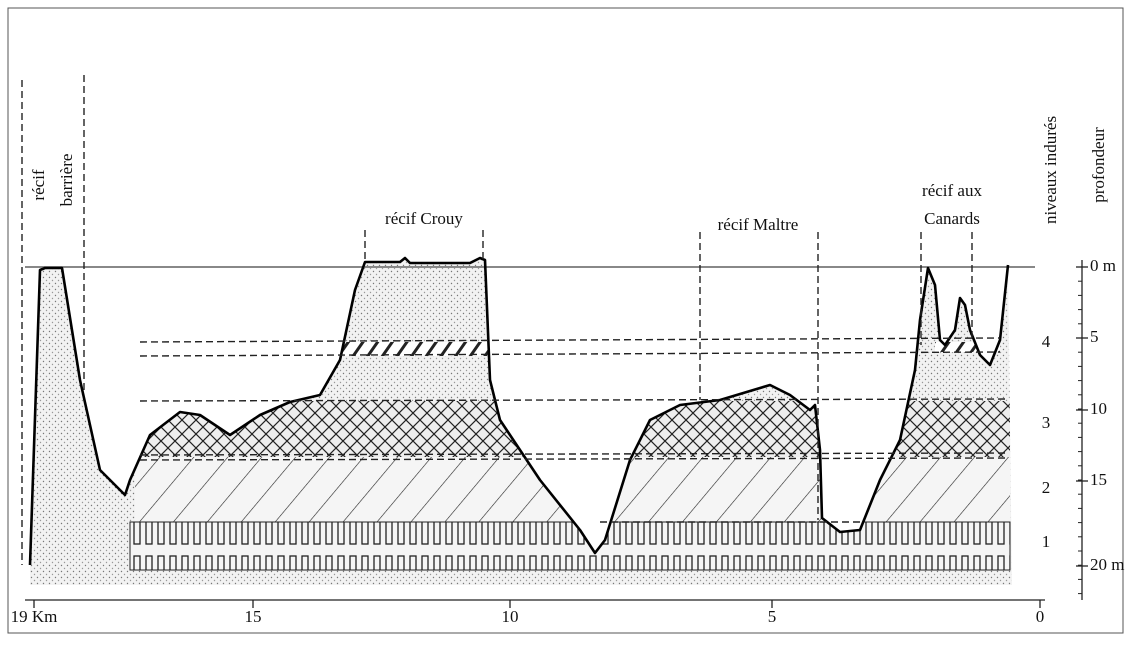 Image resolution: width=1131 pixels, height=645 pixels. What do you see at coordinates (38, 184) in the screenshot?
I see `label: récif` at bounding box center [38, 184].